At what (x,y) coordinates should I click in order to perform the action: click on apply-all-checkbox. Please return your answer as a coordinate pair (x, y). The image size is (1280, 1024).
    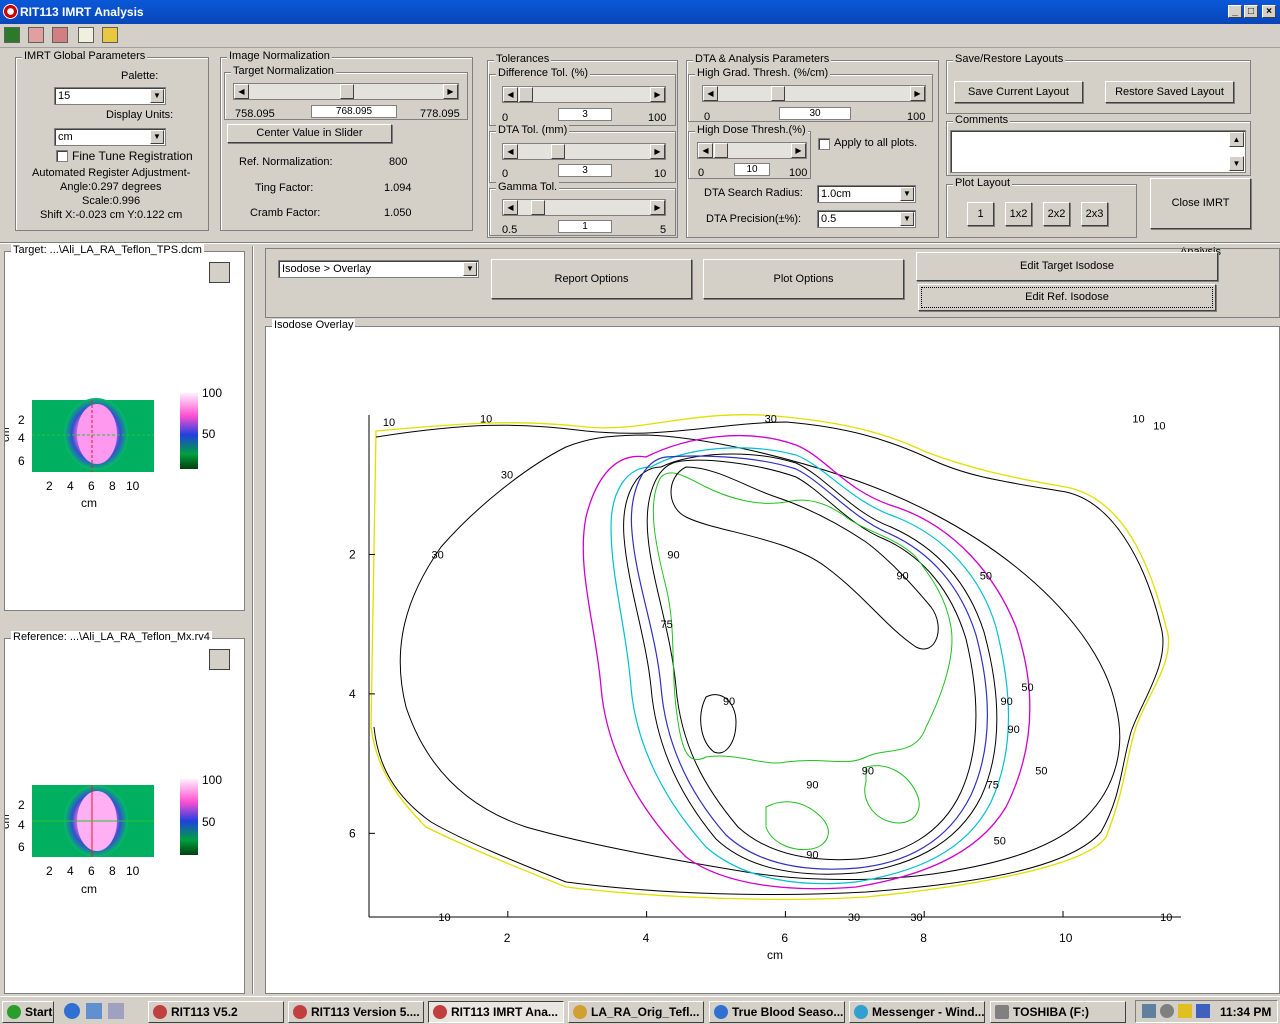
    Looking at the image, I should click on (824, 144).